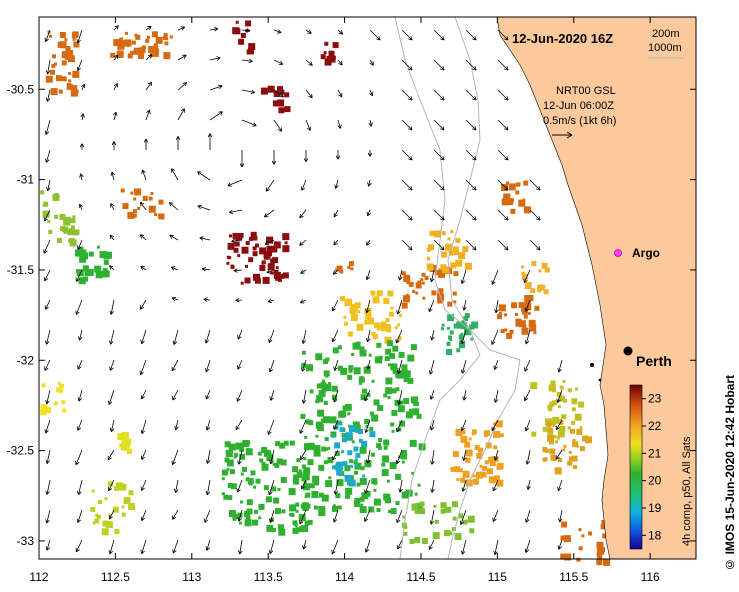 Image resolution: width=739 pixels, height=592 pixels. What do you see at coordinates (26, 541) in the screenshot?
I see `y-tick-label: -33` at bounding box center [26, 541].